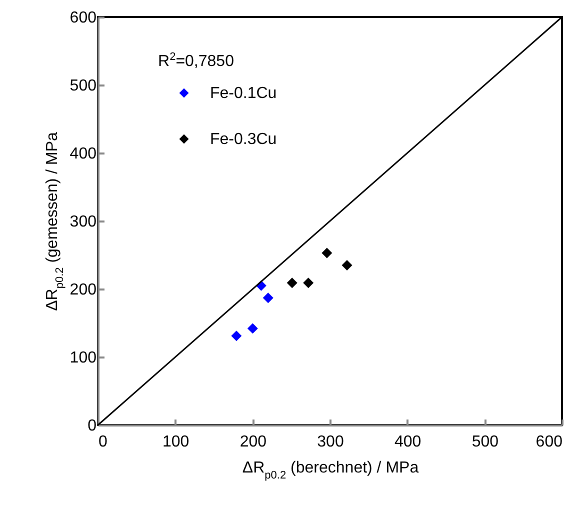 This screenshot has height=513, width=587. What do you see at coordinates (83, 222) in the screenshot?
I see `y-tick-label: 300` at bounding box center [83, 222].